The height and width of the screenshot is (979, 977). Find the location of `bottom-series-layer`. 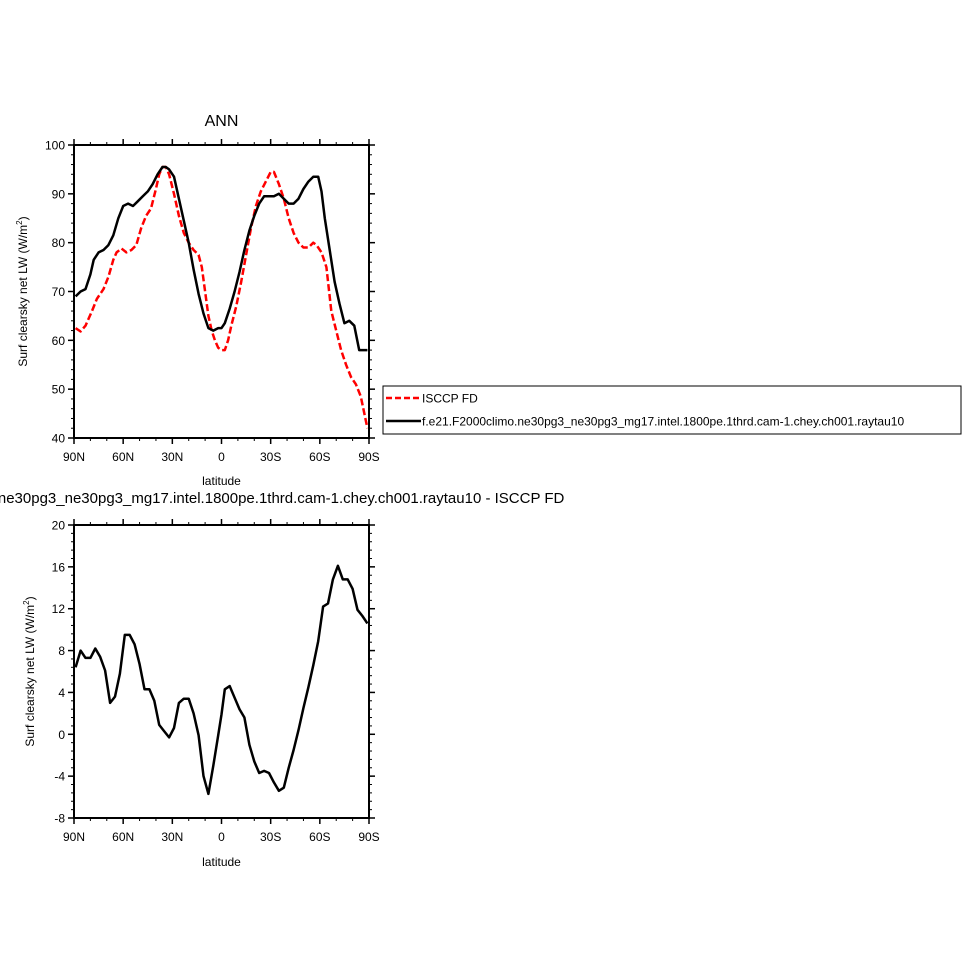

bottom-series-layer is located at coordinates (221, 680).